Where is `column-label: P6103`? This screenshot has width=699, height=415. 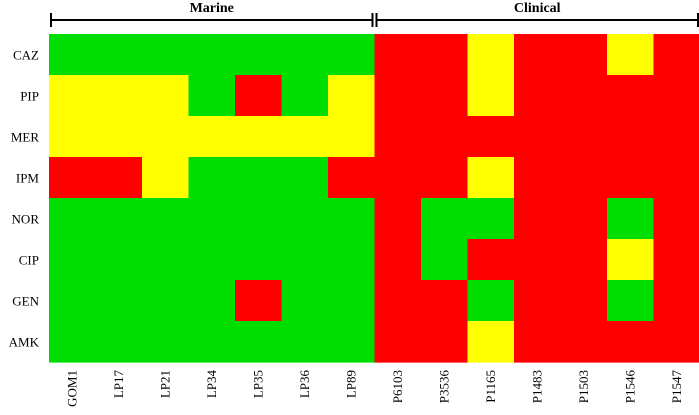
column-label: P6103 is located at coordinates (397, 386).